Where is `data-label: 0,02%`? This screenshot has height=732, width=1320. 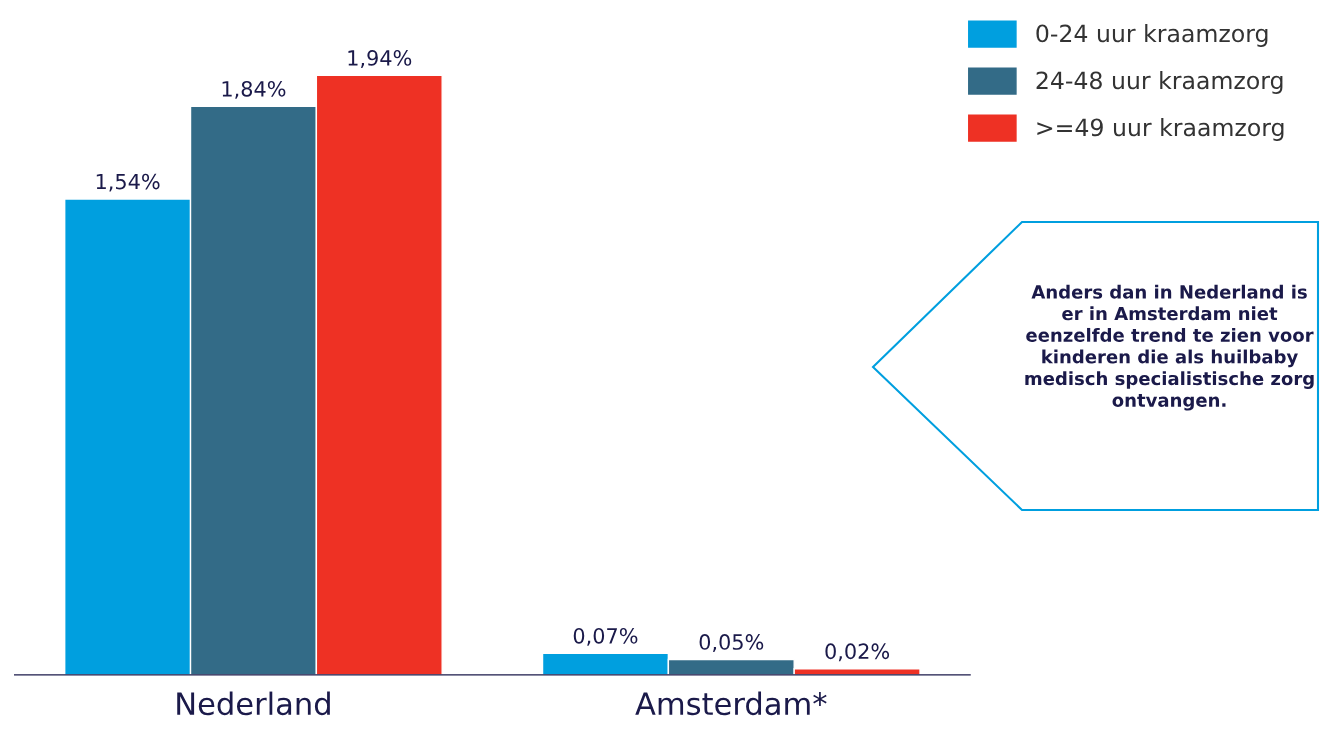 data-label: 0,02% is located at coordinates (857, 652).